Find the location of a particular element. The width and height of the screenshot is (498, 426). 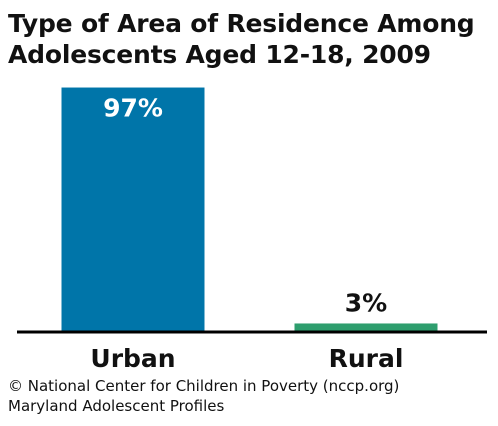

chart-title-line-2: Adolescents Aged 12-18, 2009 is located at coordinates (219, 54).